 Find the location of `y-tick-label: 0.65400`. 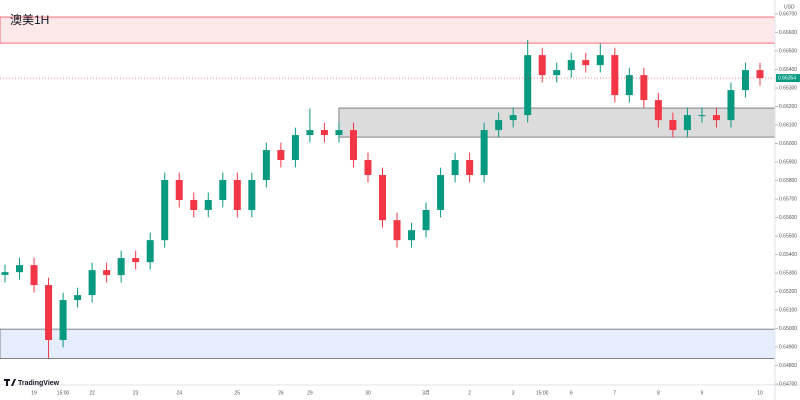

y-tick-label: 0.65400 is located at coordinates (788, 255).